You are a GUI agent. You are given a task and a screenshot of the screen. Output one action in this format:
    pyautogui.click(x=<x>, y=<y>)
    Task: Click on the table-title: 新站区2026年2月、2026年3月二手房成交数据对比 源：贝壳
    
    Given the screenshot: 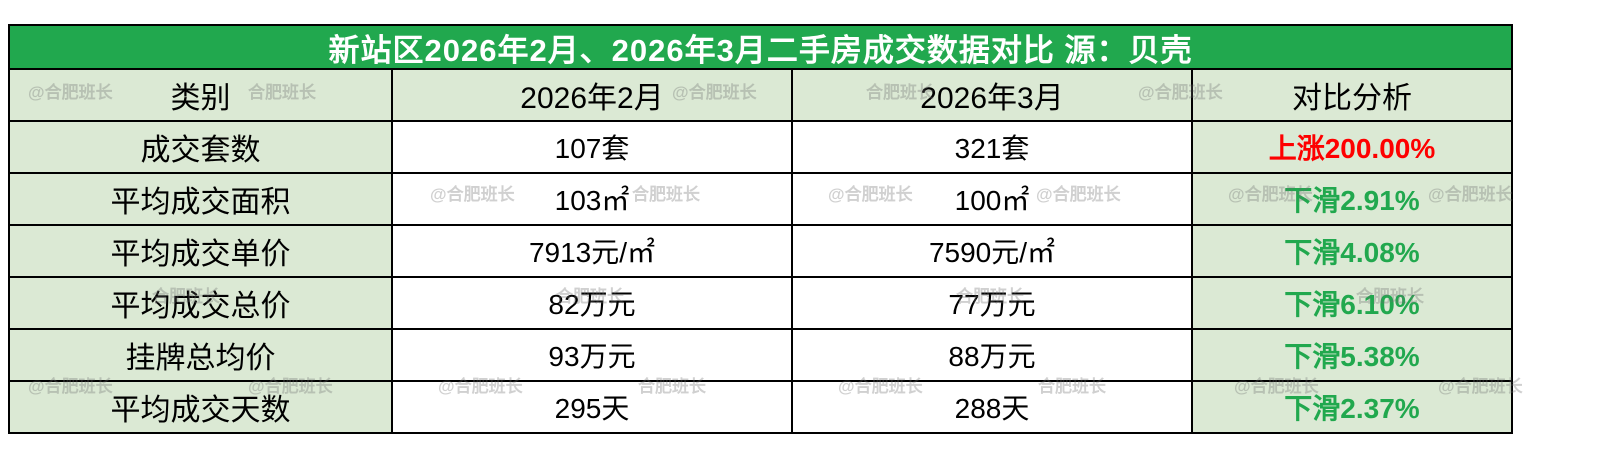 What is the action you would take?
    pyautogui.click(x=760, y=47)
    